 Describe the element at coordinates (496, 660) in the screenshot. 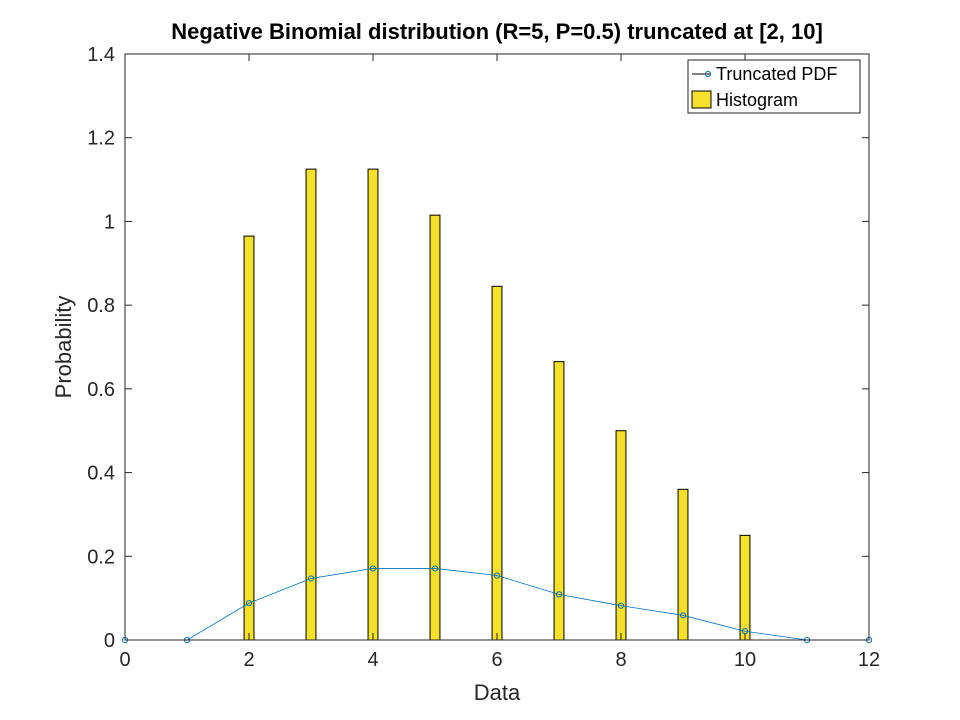

I see `x-tick-label: 6` at that location.